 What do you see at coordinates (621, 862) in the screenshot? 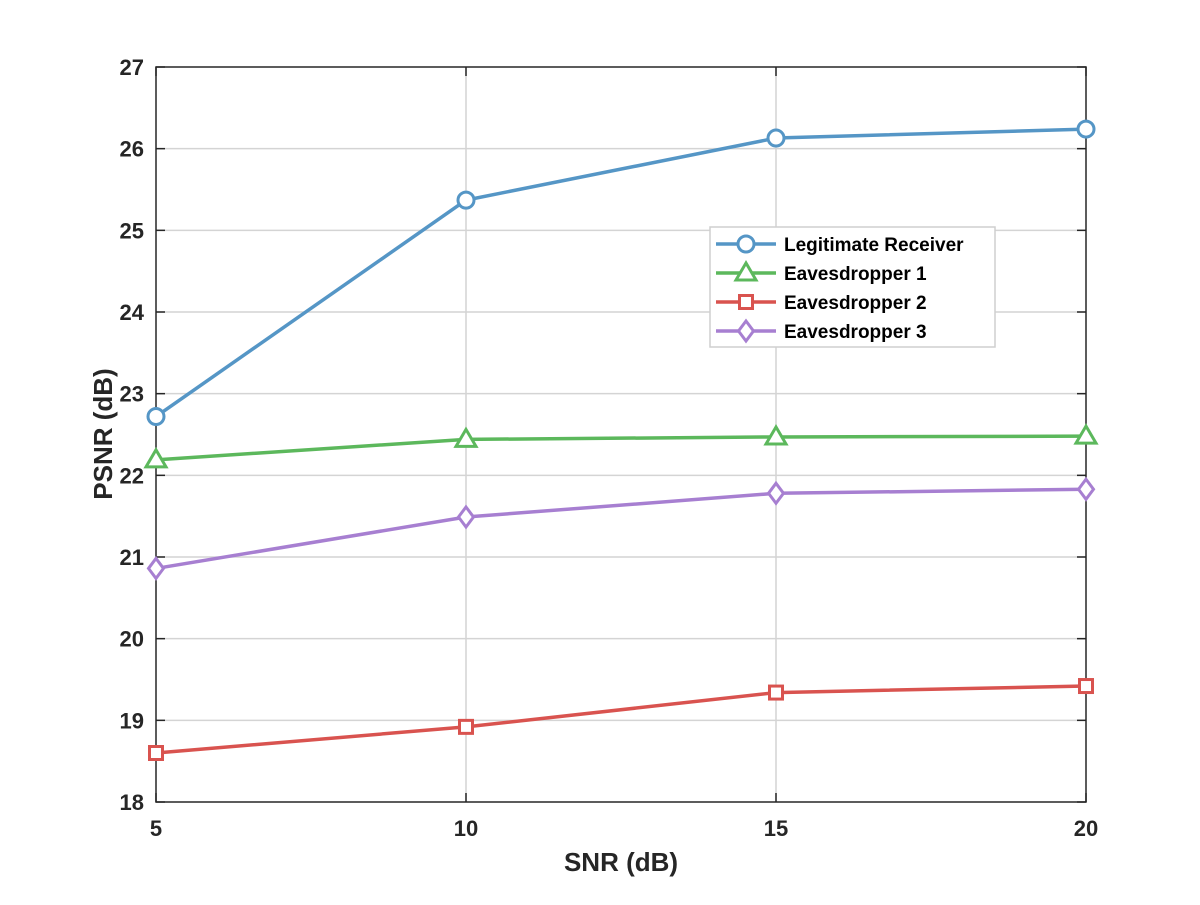
I see `x-axis-label: SNR (dB)` at bounding box center [621, 862].